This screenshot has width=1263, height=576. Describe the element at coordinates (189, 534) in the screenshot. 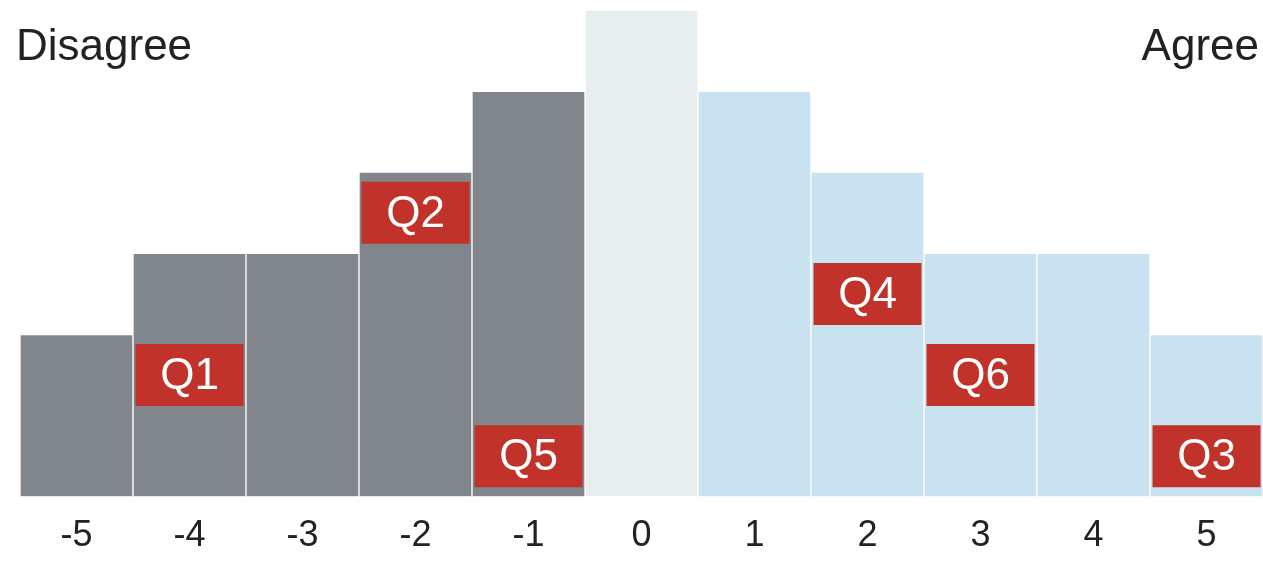

I see `x-tick-label: -4` at that location.